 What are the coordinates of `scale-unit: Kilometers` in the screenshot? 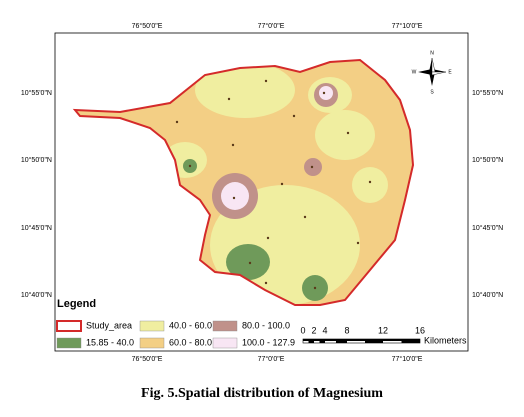 It's located at (445, 340).